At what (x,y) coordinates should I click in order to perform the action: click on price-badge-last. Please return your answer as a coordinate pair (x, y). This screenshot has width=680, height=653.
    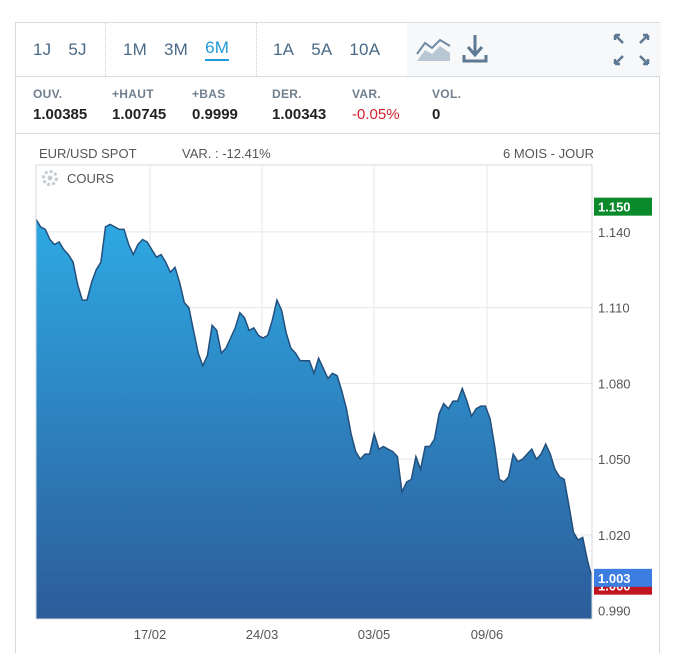
    Looking at the image, I should click on (623, 577).